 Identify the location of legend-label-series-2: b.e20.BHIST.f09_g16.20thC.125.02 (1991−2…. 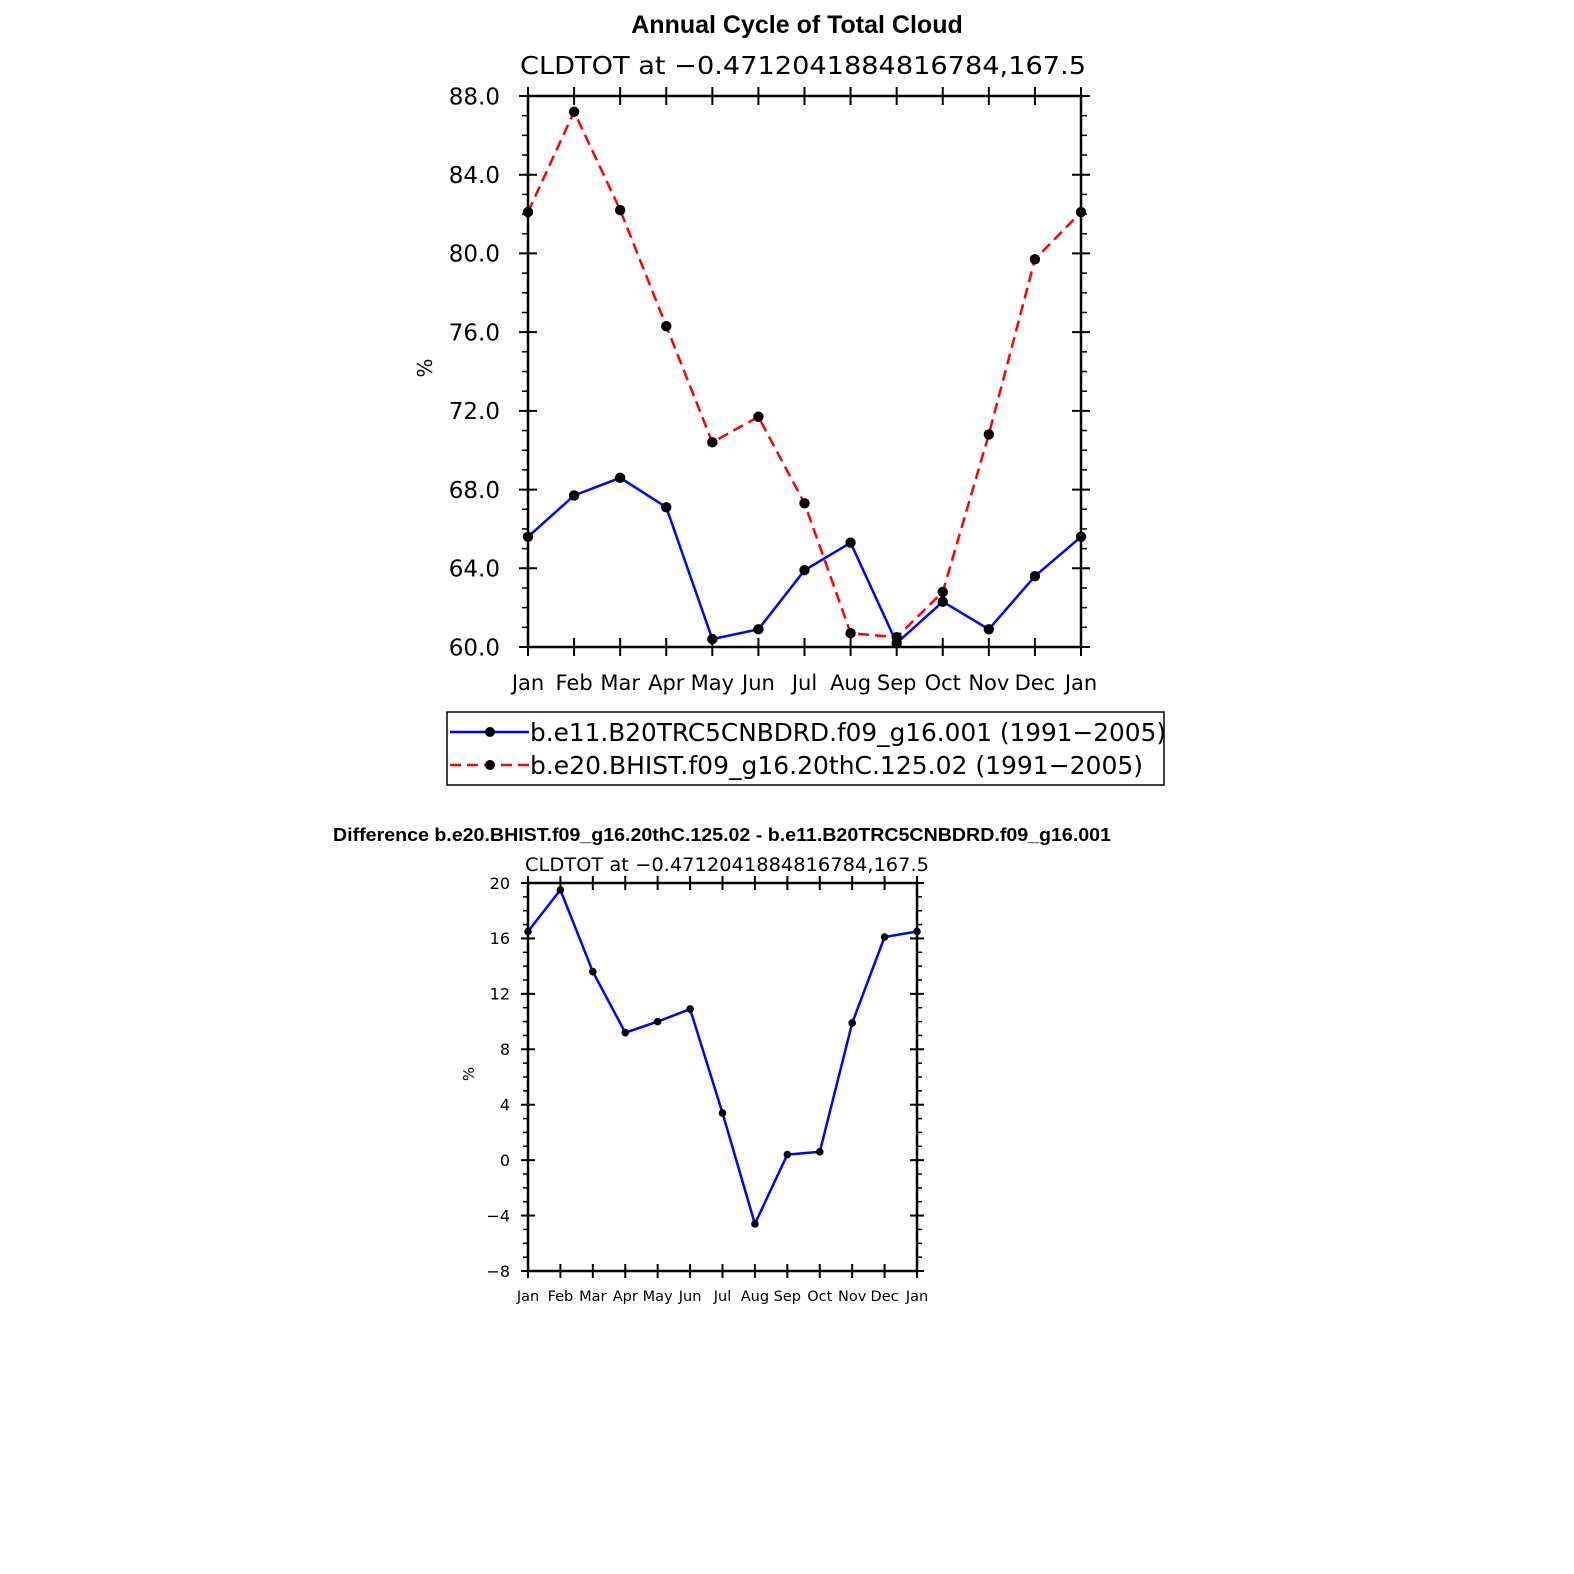
(836, 765).